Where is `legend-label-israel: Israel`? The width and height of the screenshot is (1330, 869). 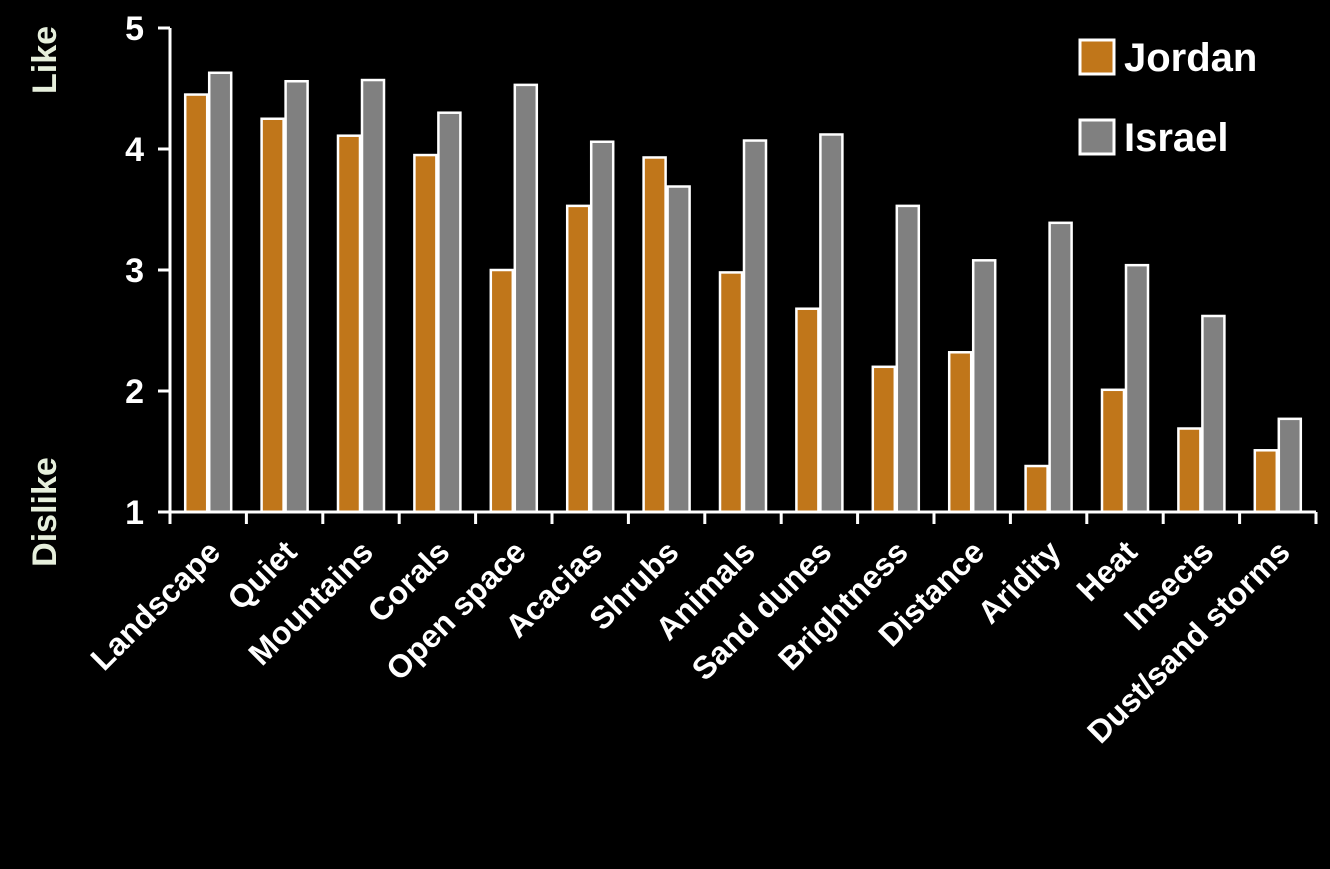 legend-label-israel: Israel is located at coordinates (1176, 138).